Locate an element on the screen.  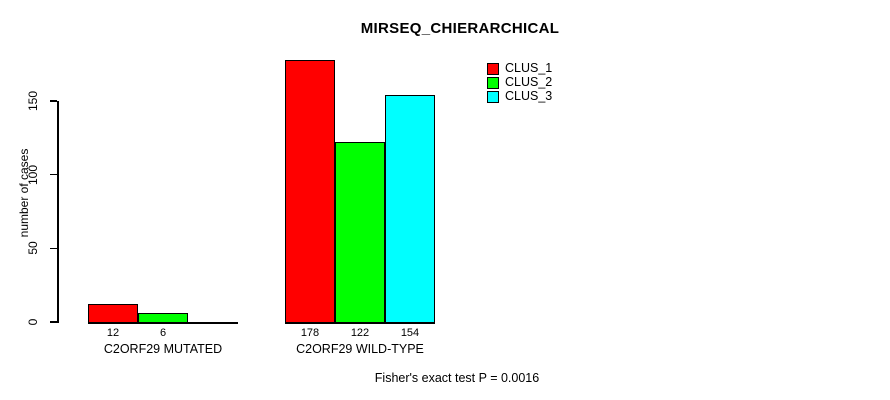
legend-label: CLUS_3 is located at coordinates (529, 96).